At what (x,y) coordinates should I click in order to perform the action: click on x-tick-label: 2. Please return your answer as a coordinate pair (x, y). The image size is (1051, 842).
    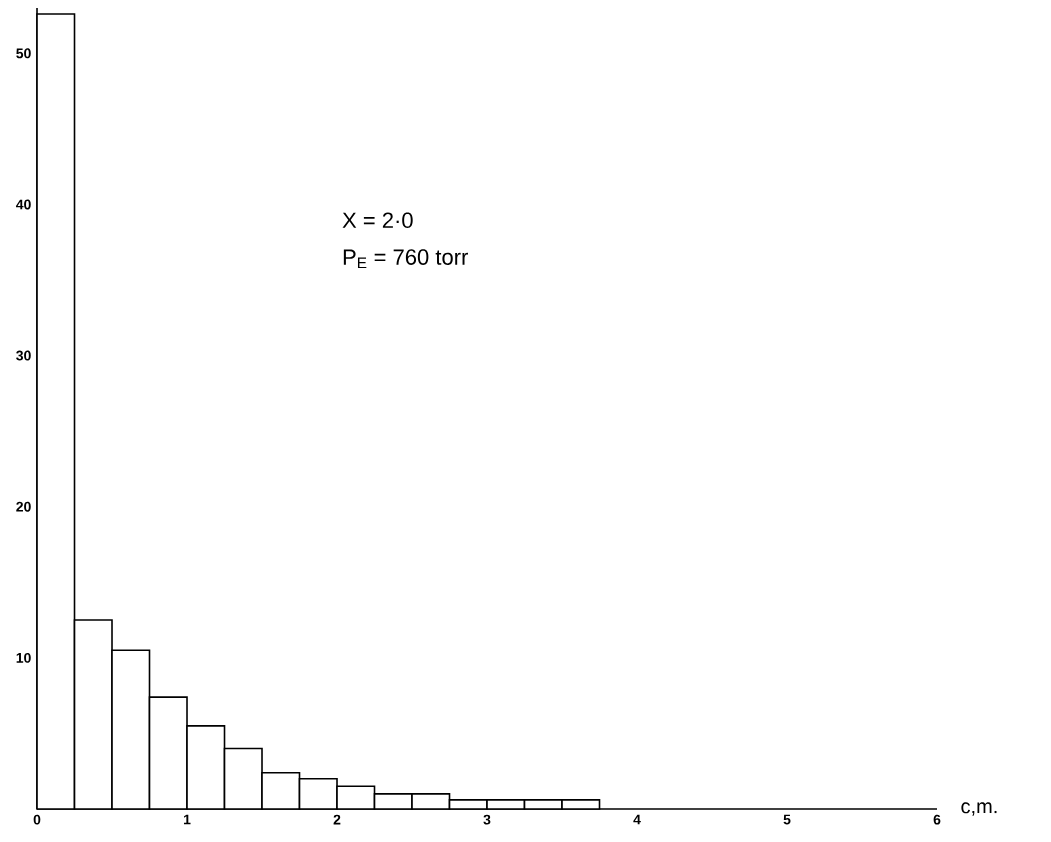
    Looking at the image, I should click on (337, 819).